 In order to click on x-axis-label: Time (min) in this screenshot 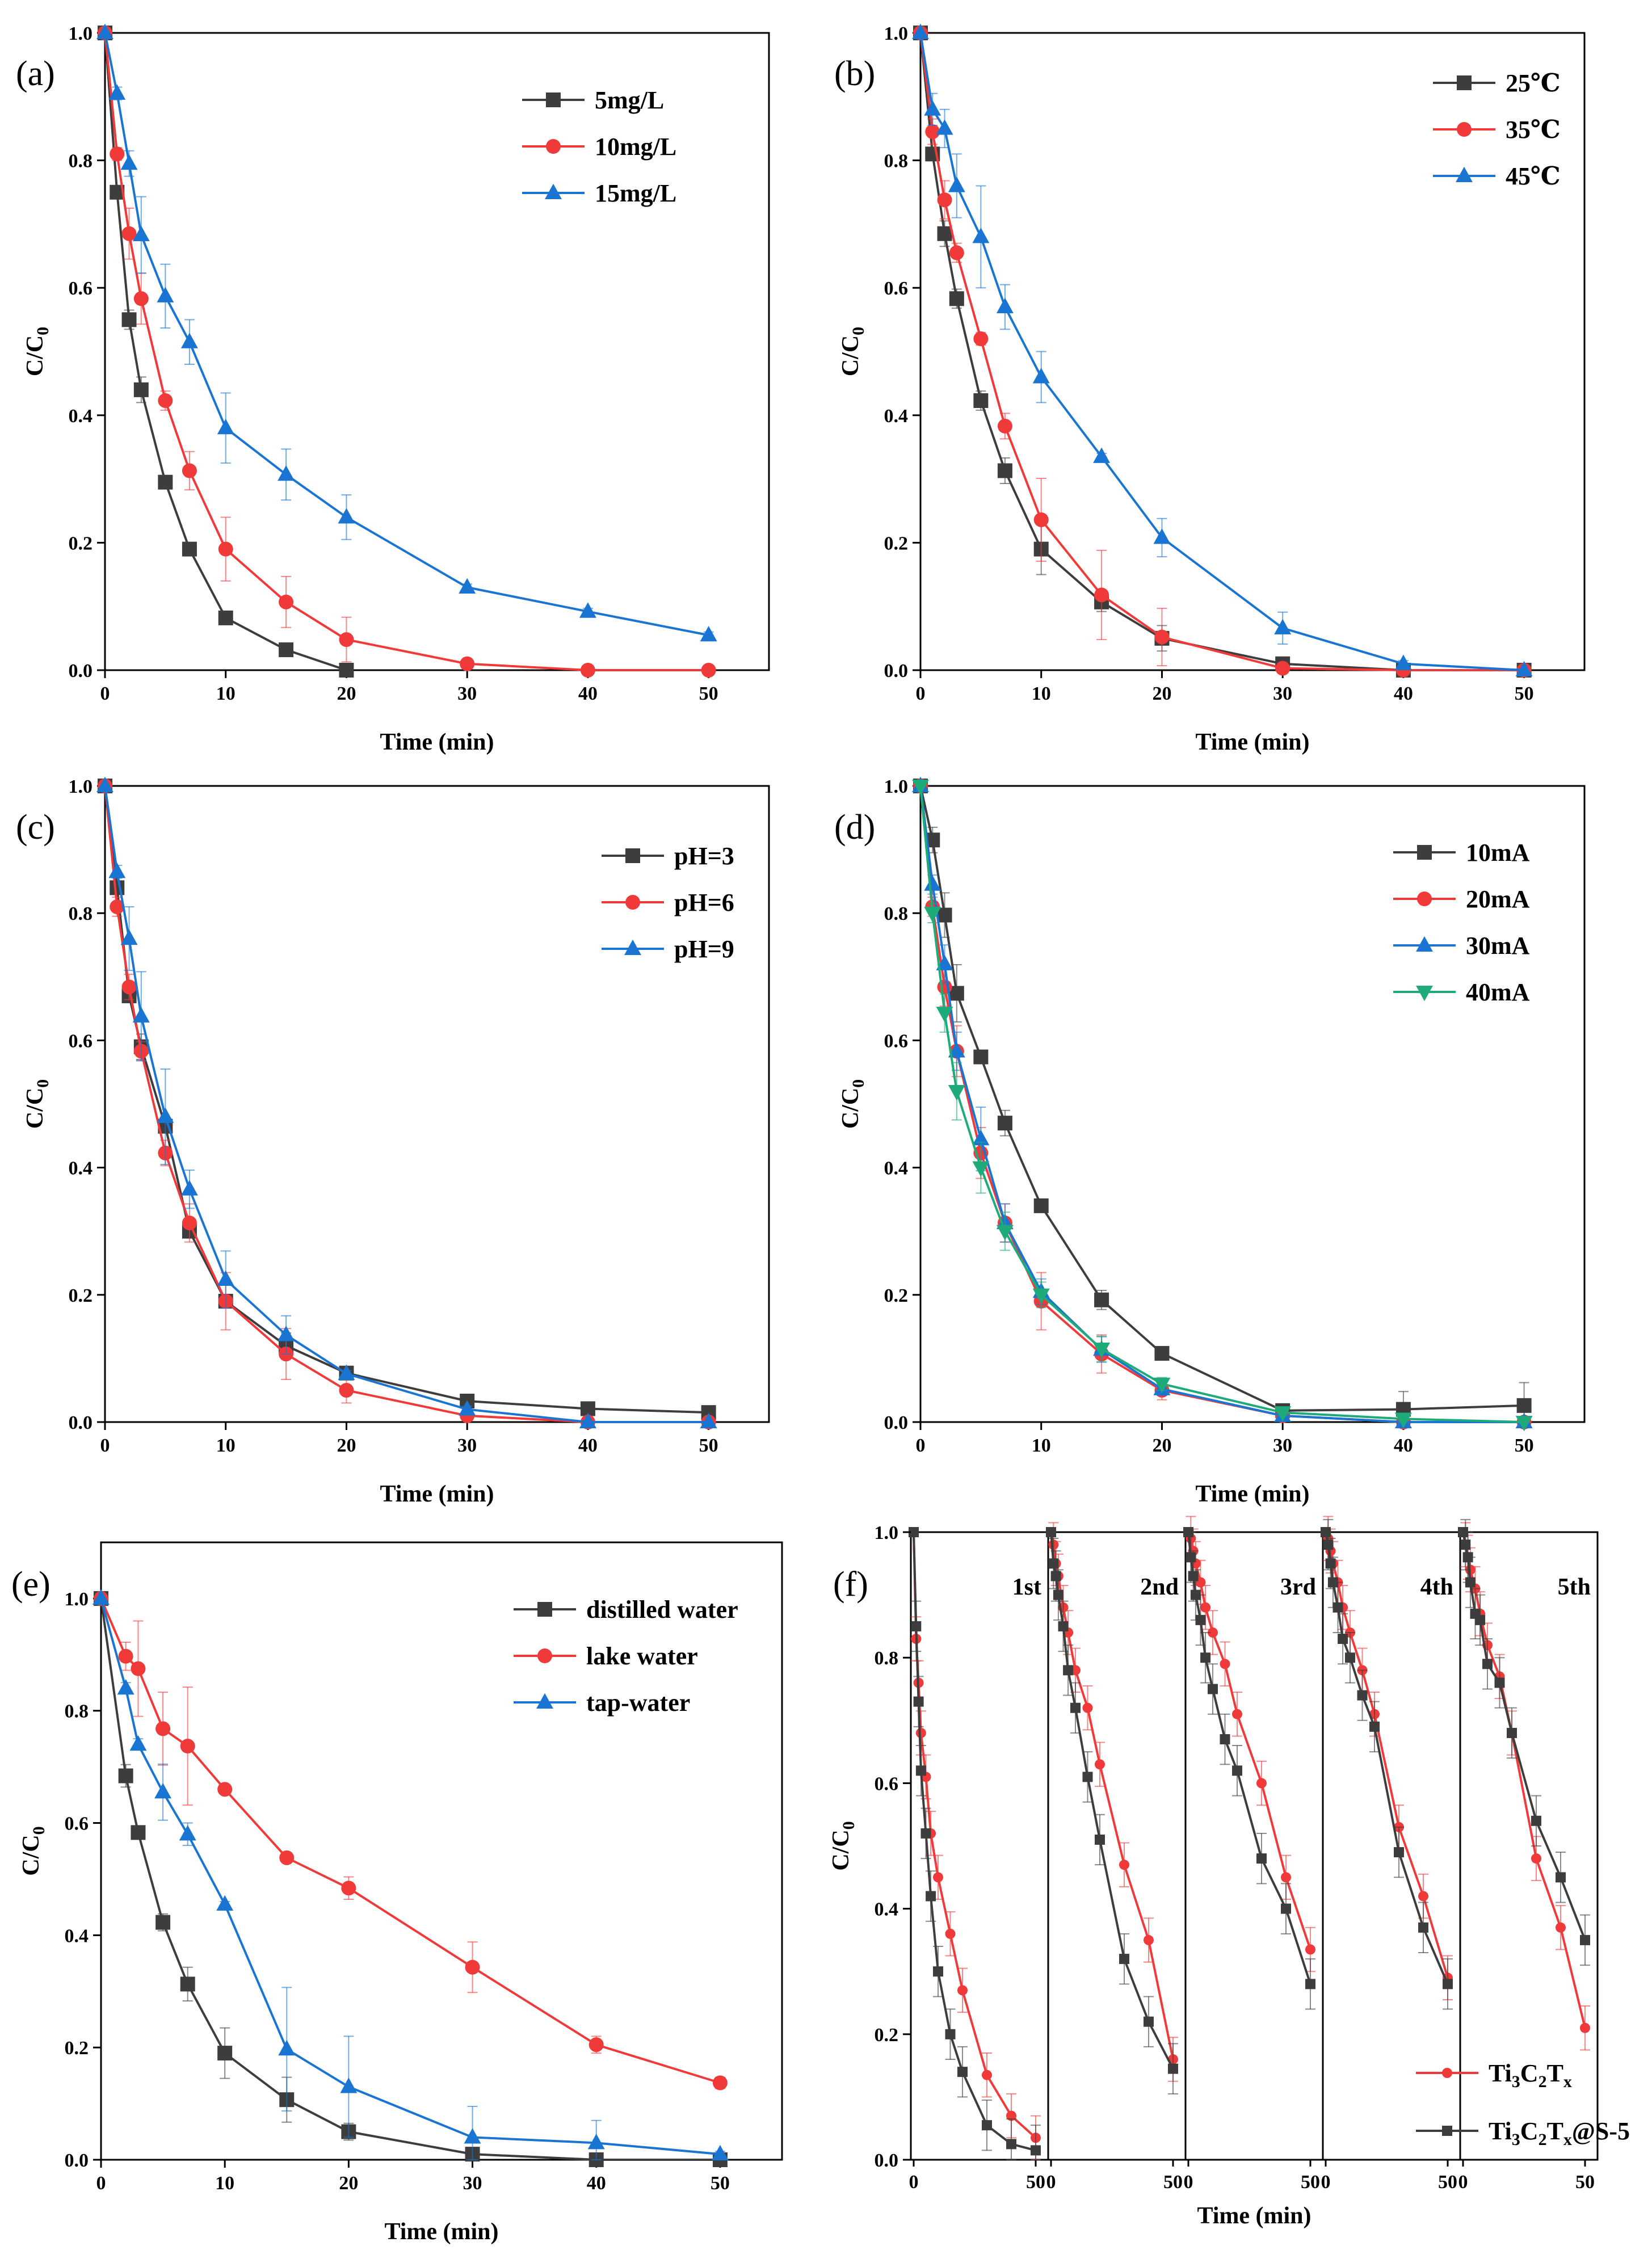, I will do `click(441, 2232)`.